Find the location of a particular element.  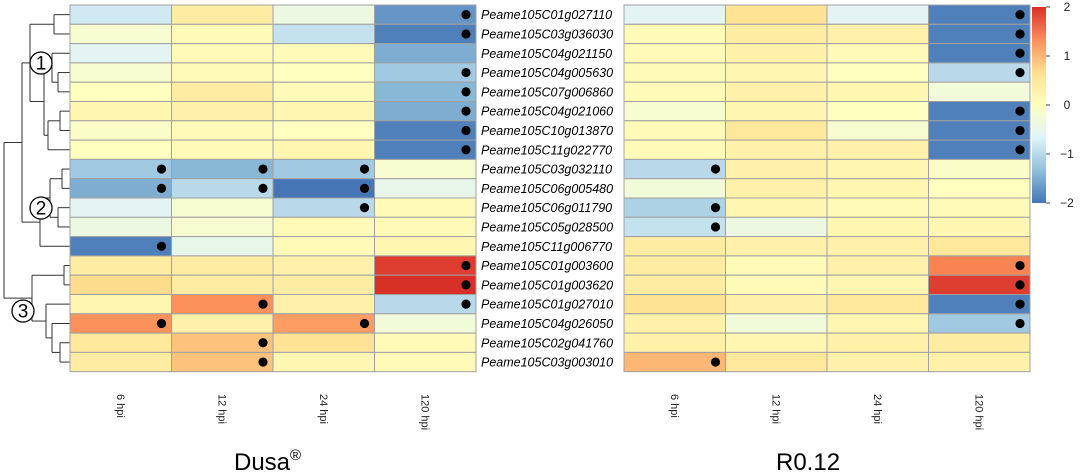

gene-label: Peame105C01g027110 is located at coordinates (546, 15).